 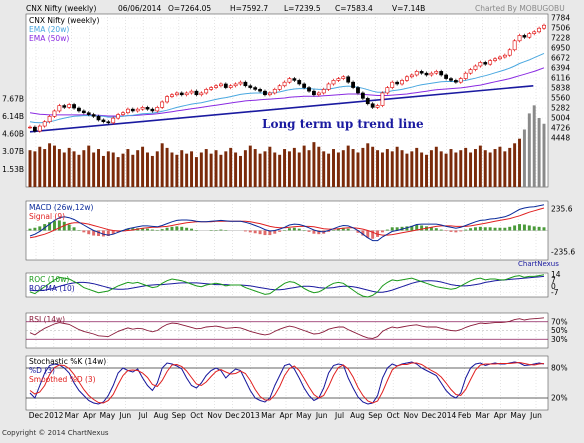 What do you see at coordinates (560, 98) in the screenshot?
I see `price-tick-label: 5560` at bounding box center [560, 98].